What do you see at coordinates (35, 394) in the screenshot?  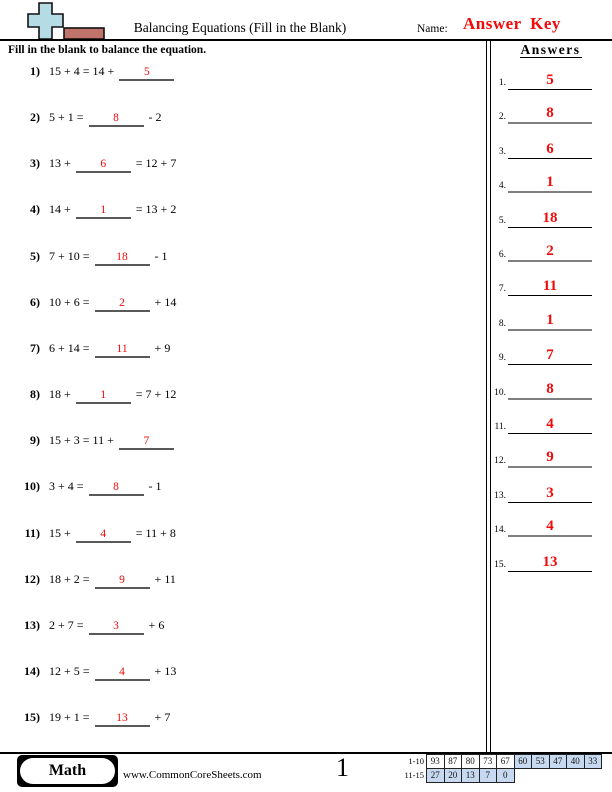 I see `problem-number: 8)` at bounding box center [35, 394].